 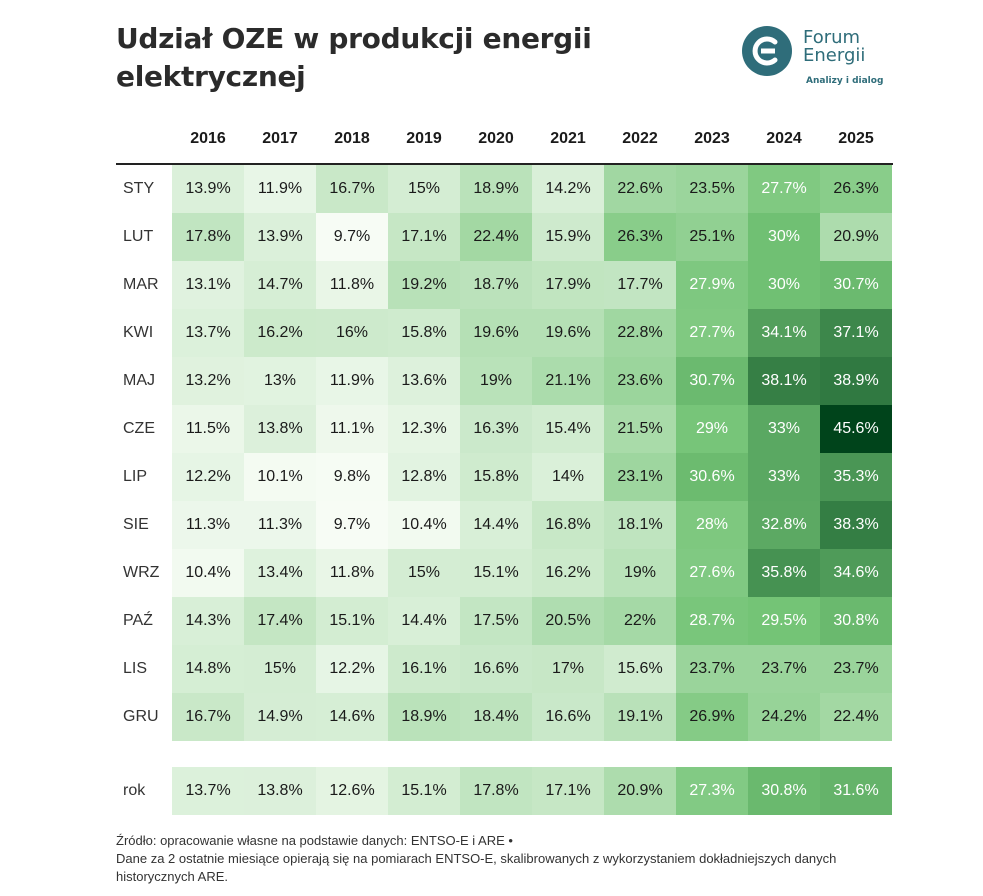 What do you see at coordinates (141, 284) in the screenshot?
I see `month-row-label: MAR` at bounding box center [141, 284].